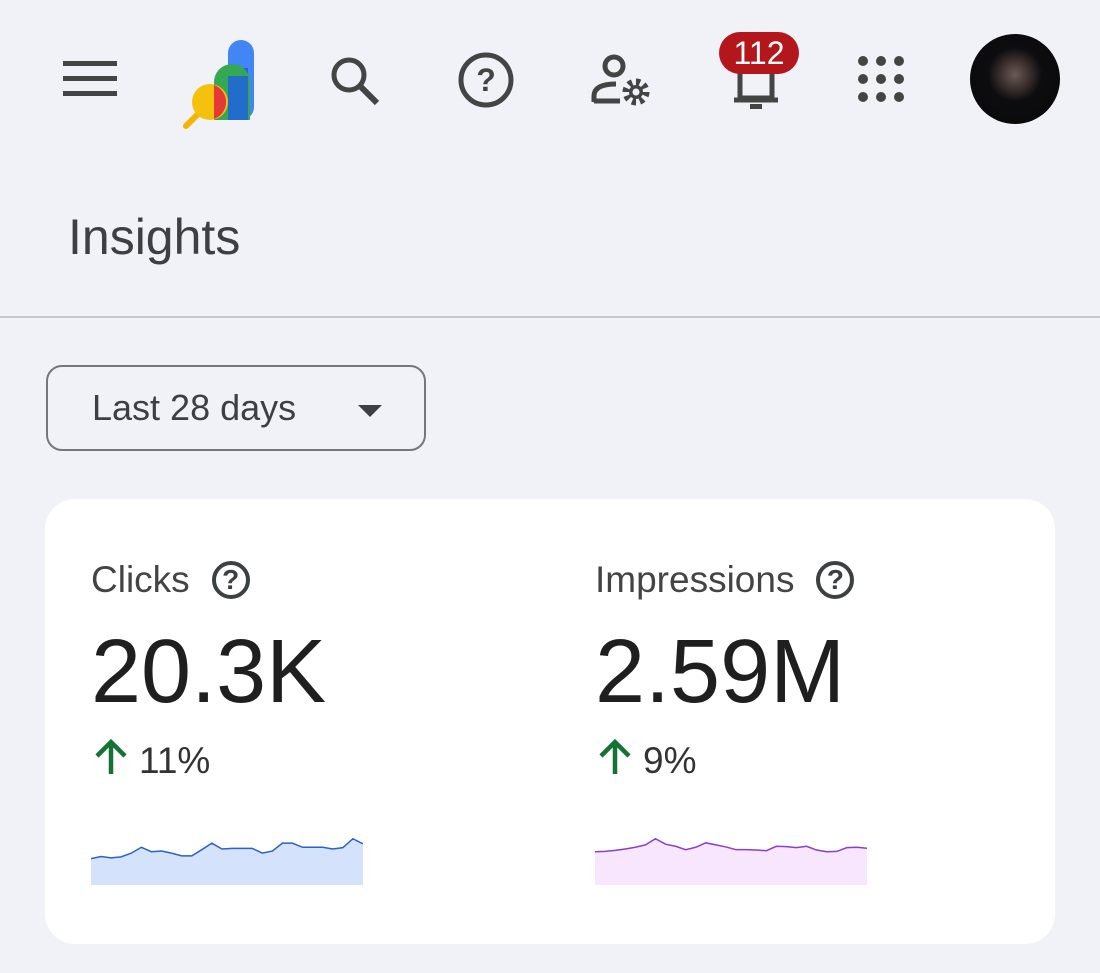 The height and width of the screenshot is (973, 1100). I want to click on notification-count-badge: 112, so click(759, 53).